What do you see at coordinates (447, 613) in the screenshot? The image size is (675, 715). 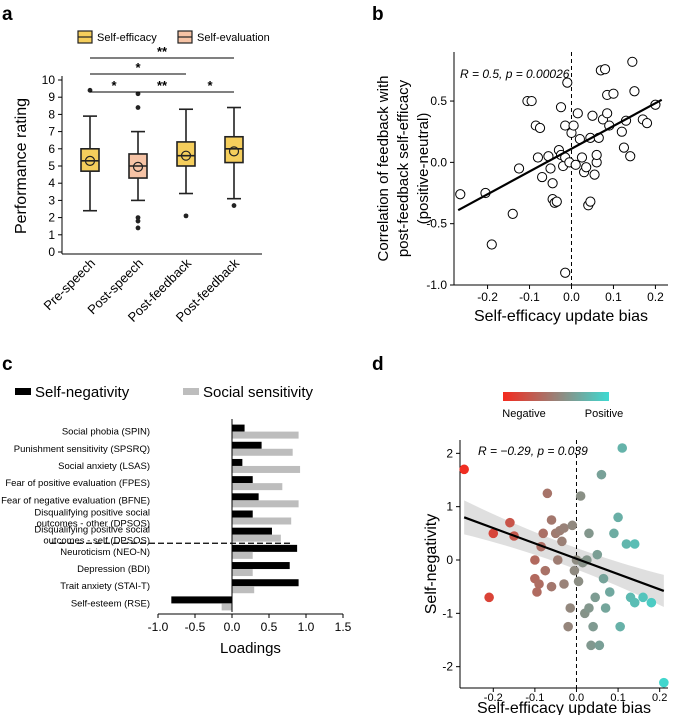 I see `y-tick-label: -1` at bounding box center [447, 613].